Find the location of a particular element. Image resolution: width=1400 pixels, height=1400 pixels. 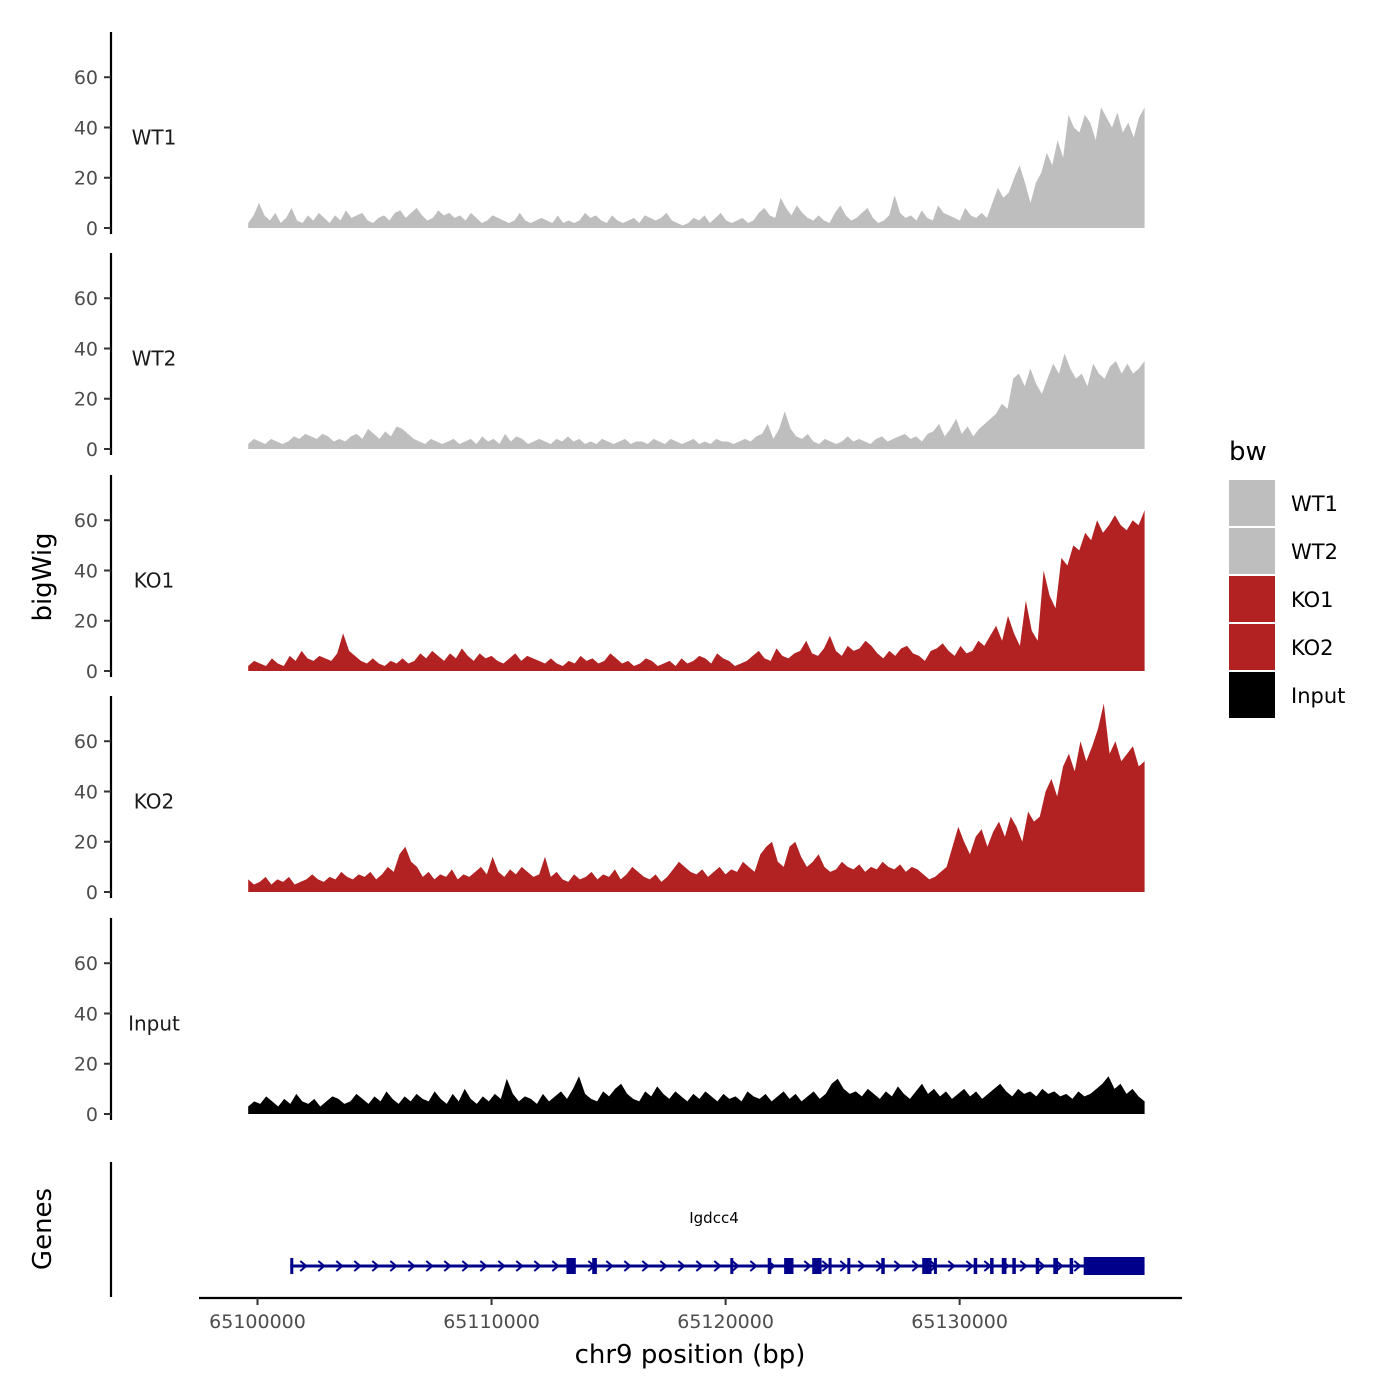

area-ko1 is located at coordinates (696, 590).